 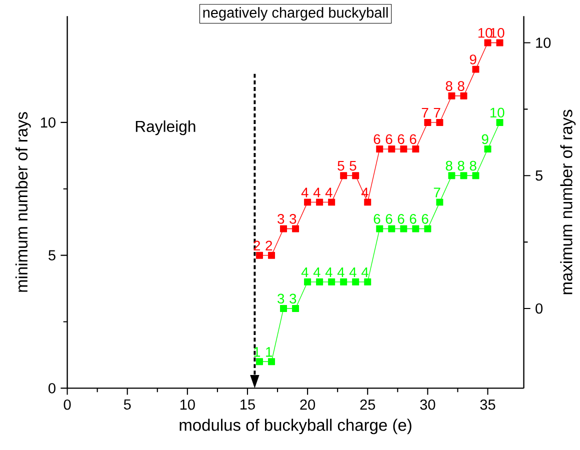 I want to click on x-tick-label: 10, so click(x=187, y=404).